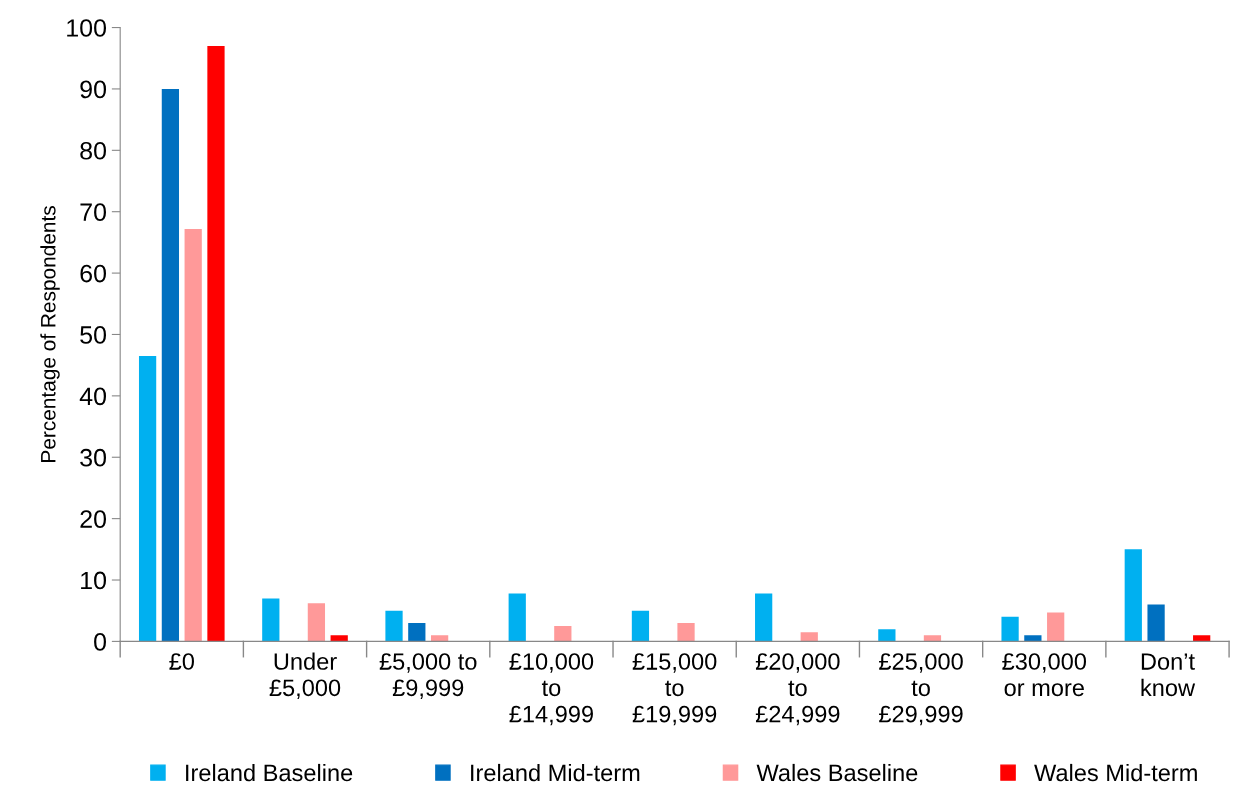 The width and height of the screenshot is (1239, 787). Describe the element at coordinates (93, 396) in the screenshot. I see `y-tick-label: 40` at that location.